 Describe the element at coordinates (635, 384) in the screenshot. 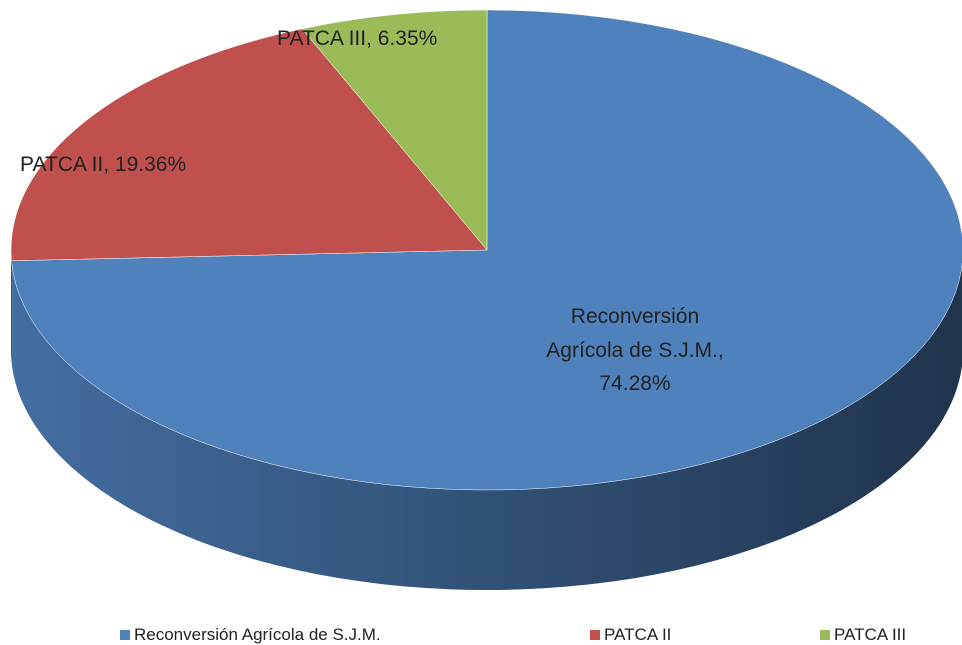

I see `data-label-value: 74.28%` at that location.